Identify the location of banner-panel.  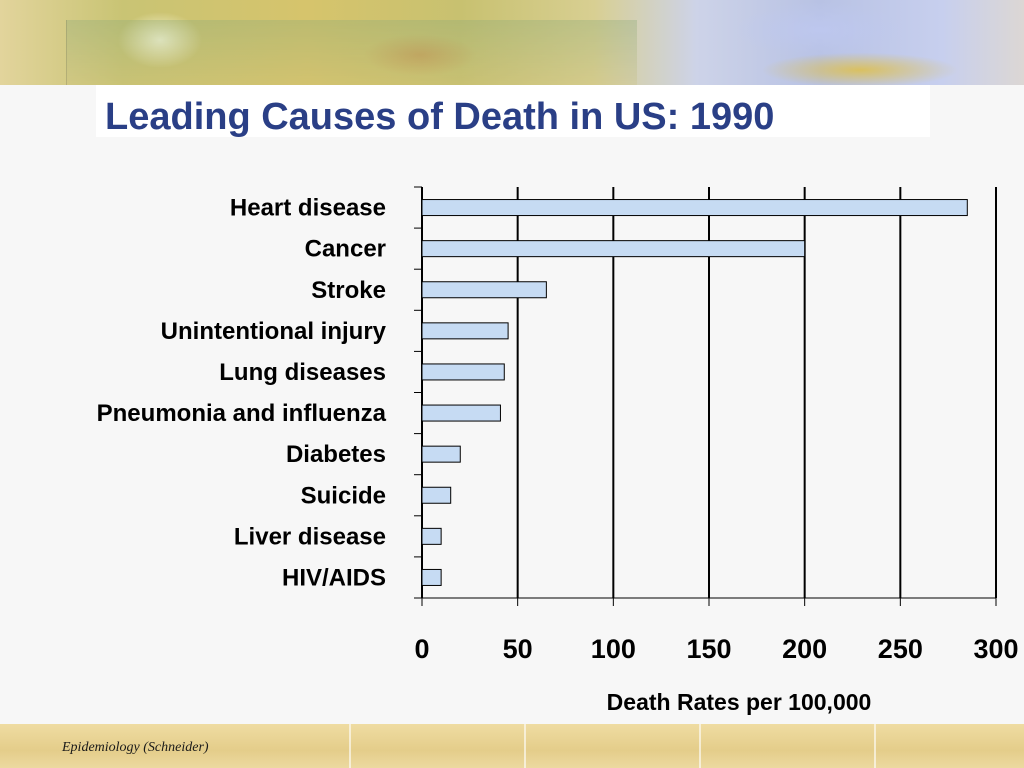
(351, 52).